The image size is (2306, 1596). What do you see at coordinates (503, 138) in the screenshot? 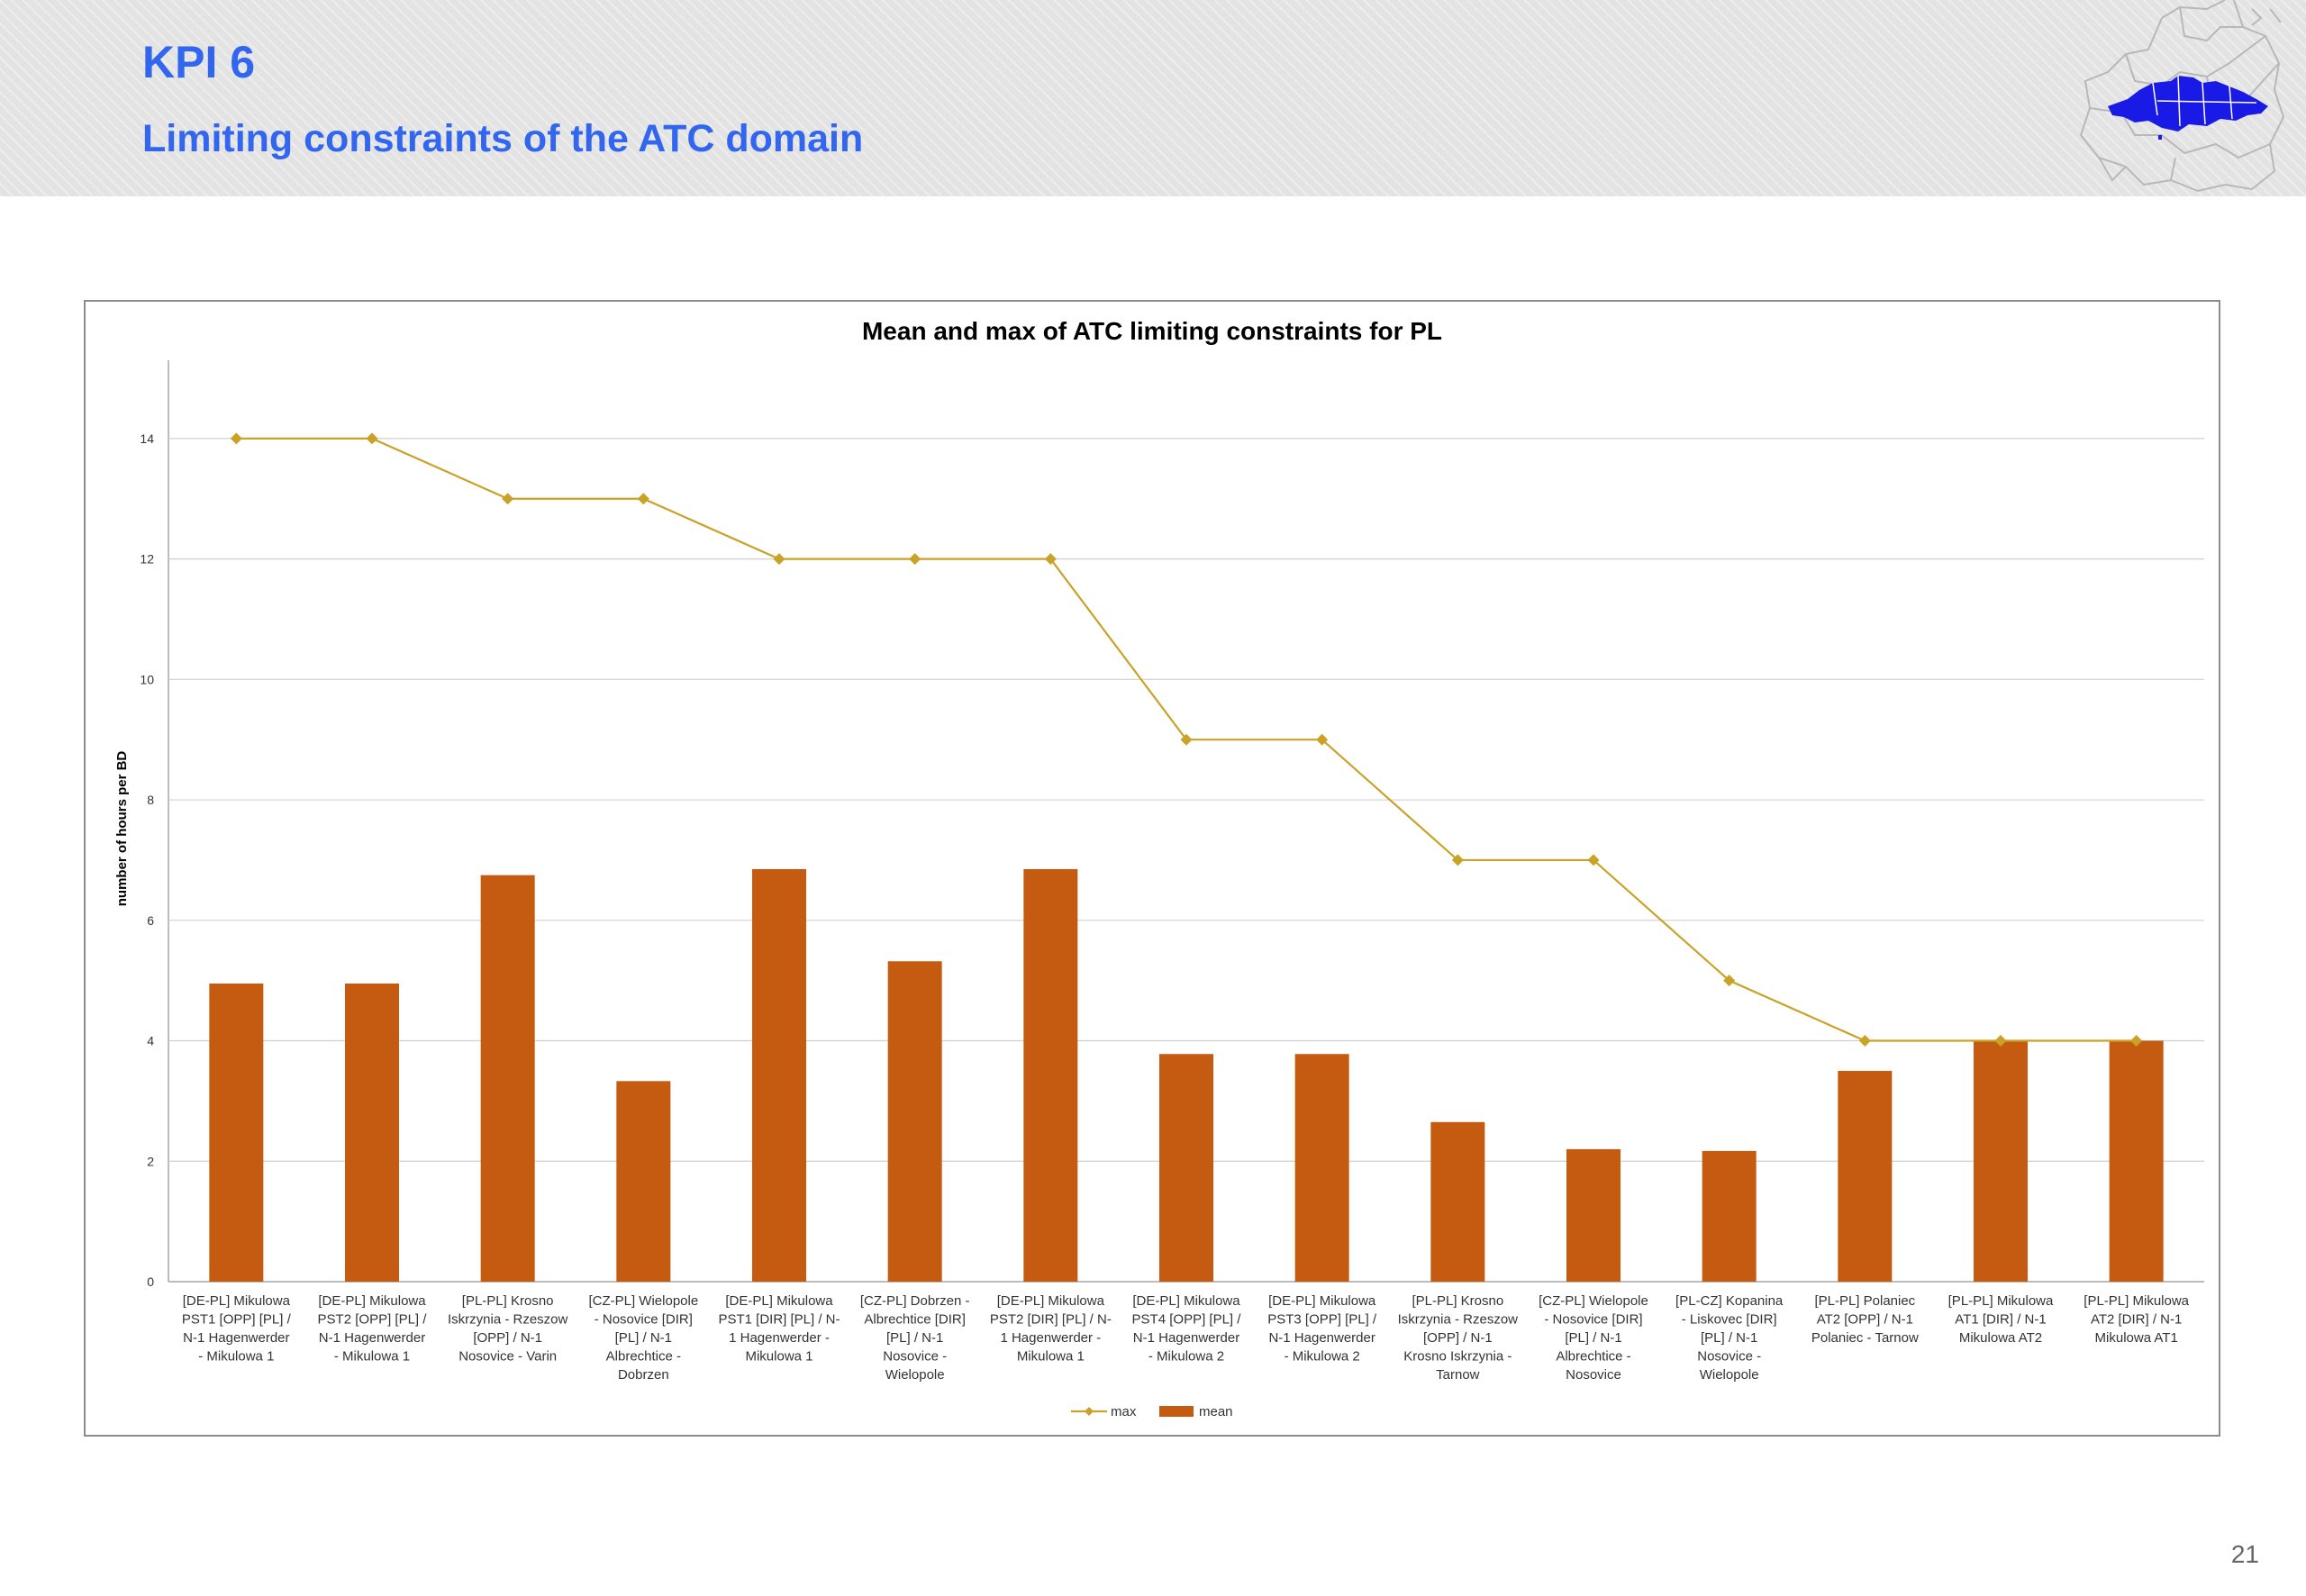
I see `slide-subtitle: Limiting constraints of the ATC domain` at bounding box center [503, 138].